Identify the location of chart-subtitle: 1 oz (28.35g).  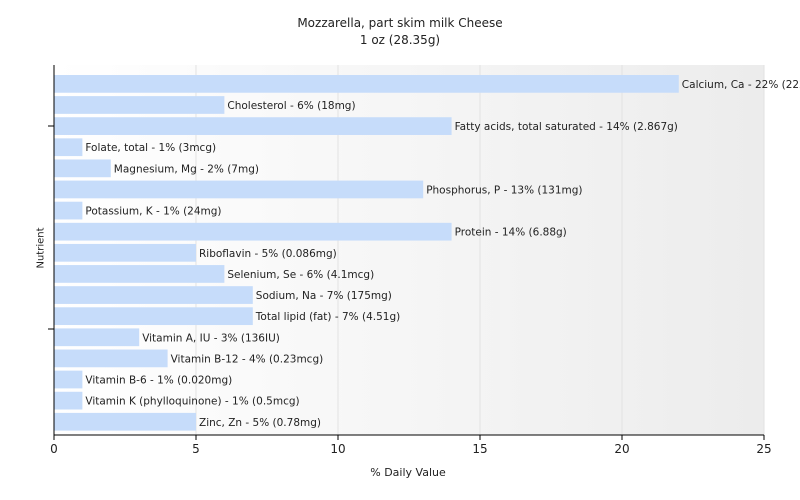
(400, 40).